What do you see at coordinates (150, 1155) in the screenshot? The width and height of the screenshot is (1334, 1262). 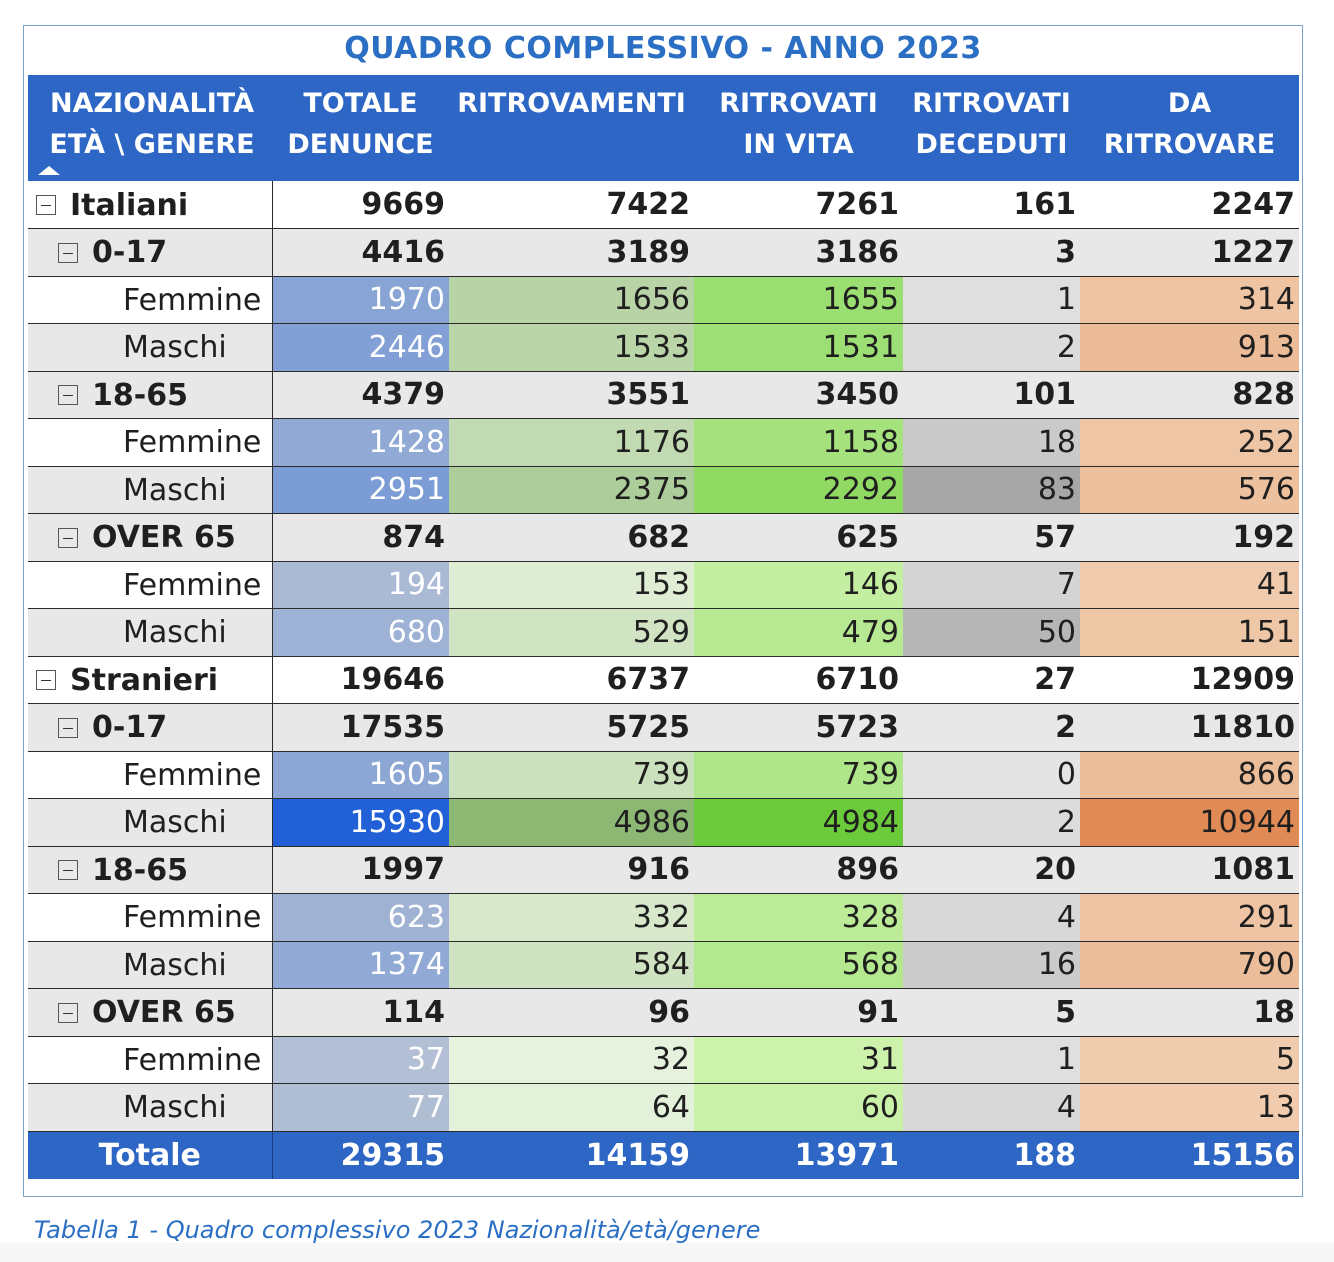 I see `total-label: Totale` at bounding box center [150, 1155].